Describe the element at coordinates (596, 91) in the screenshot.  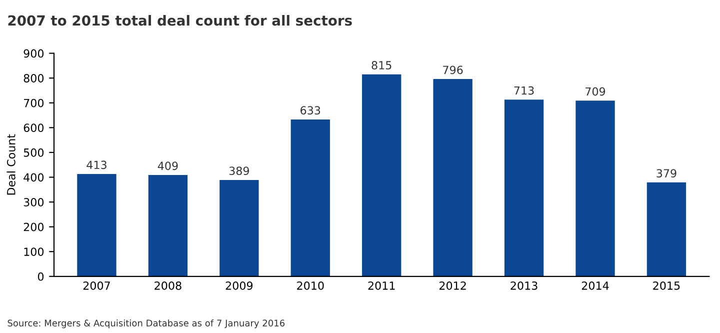
I see `data-label: 709` at that location.